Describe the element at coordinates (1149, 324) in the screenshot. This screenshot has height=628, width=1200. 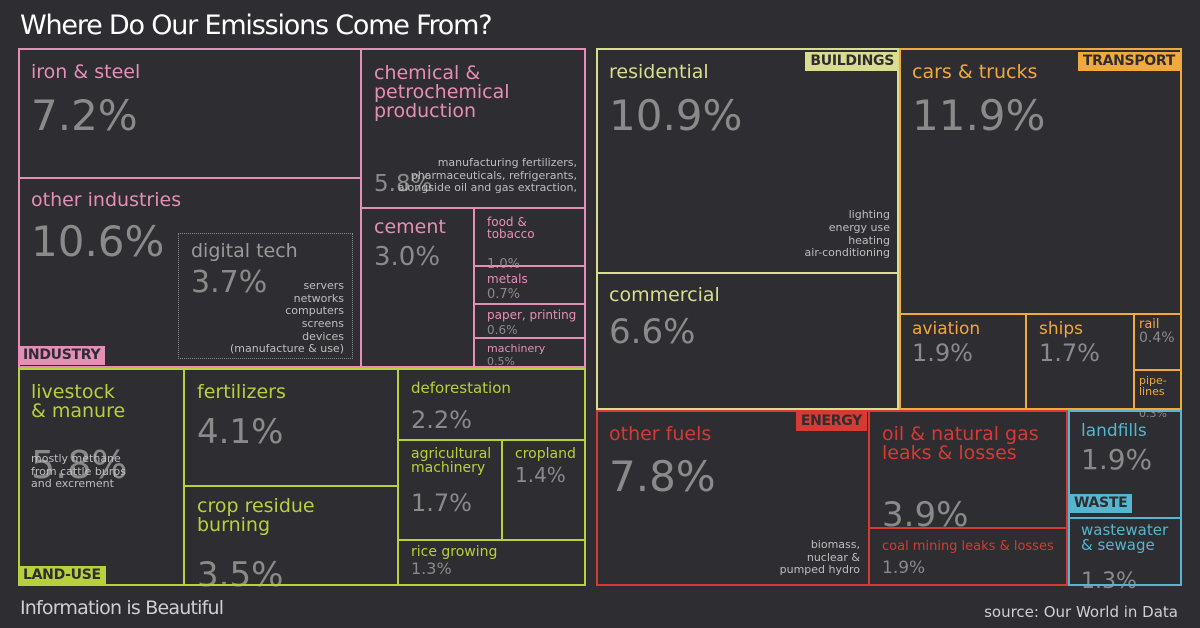
I see `cell-name-rail: rail` at that location.